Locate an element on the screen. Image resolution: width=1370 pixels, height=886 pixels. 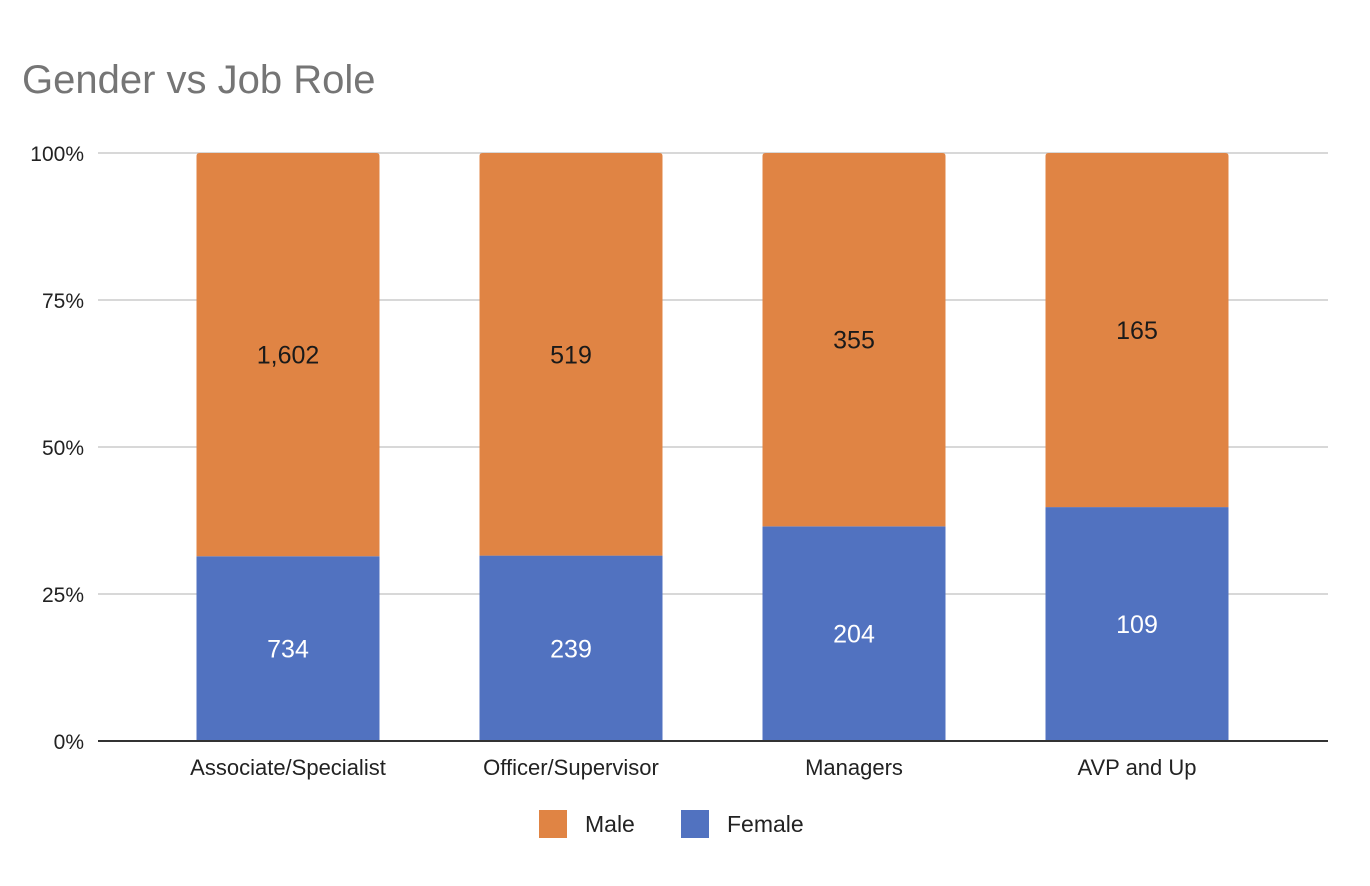
data-label: 519 is located at coordinates (571, 355).